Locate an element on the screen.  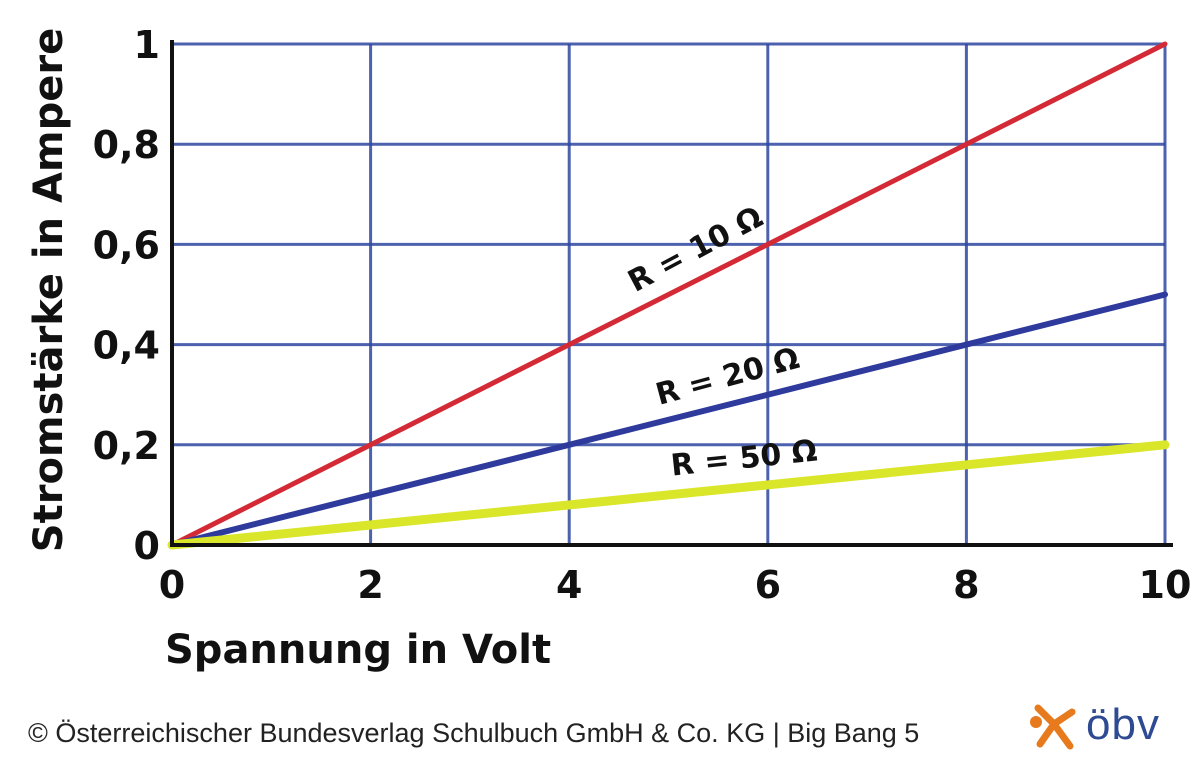
y-tick-label: 0,2 is located at coordinates (126, 446).